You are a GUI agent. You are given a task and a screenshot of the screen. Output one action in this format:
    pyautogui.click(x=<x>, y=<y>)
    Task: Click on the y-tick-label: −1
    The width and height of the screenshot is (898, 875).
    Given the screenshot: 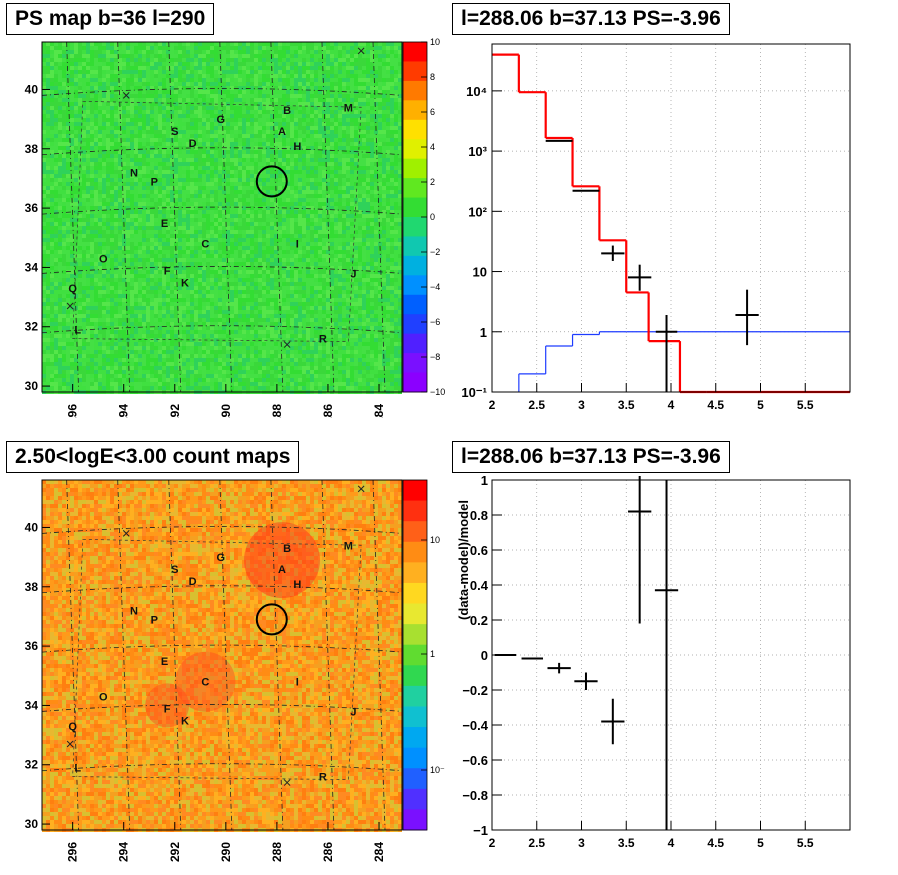 What is the action you would take?
    pyautogui.click(x=480, y=830)
    